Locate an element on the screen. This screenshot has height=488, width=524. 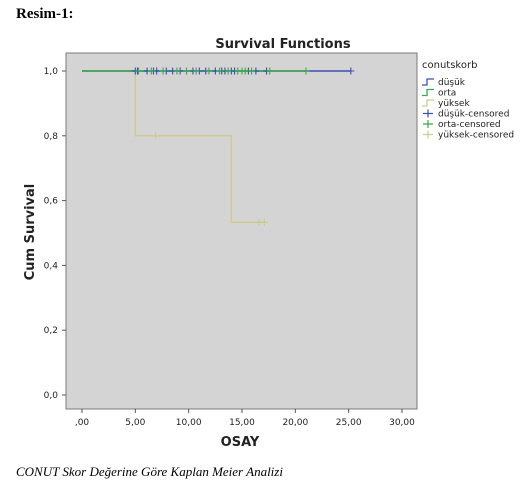
legend-label: orta is located at coordinates (447, 94).